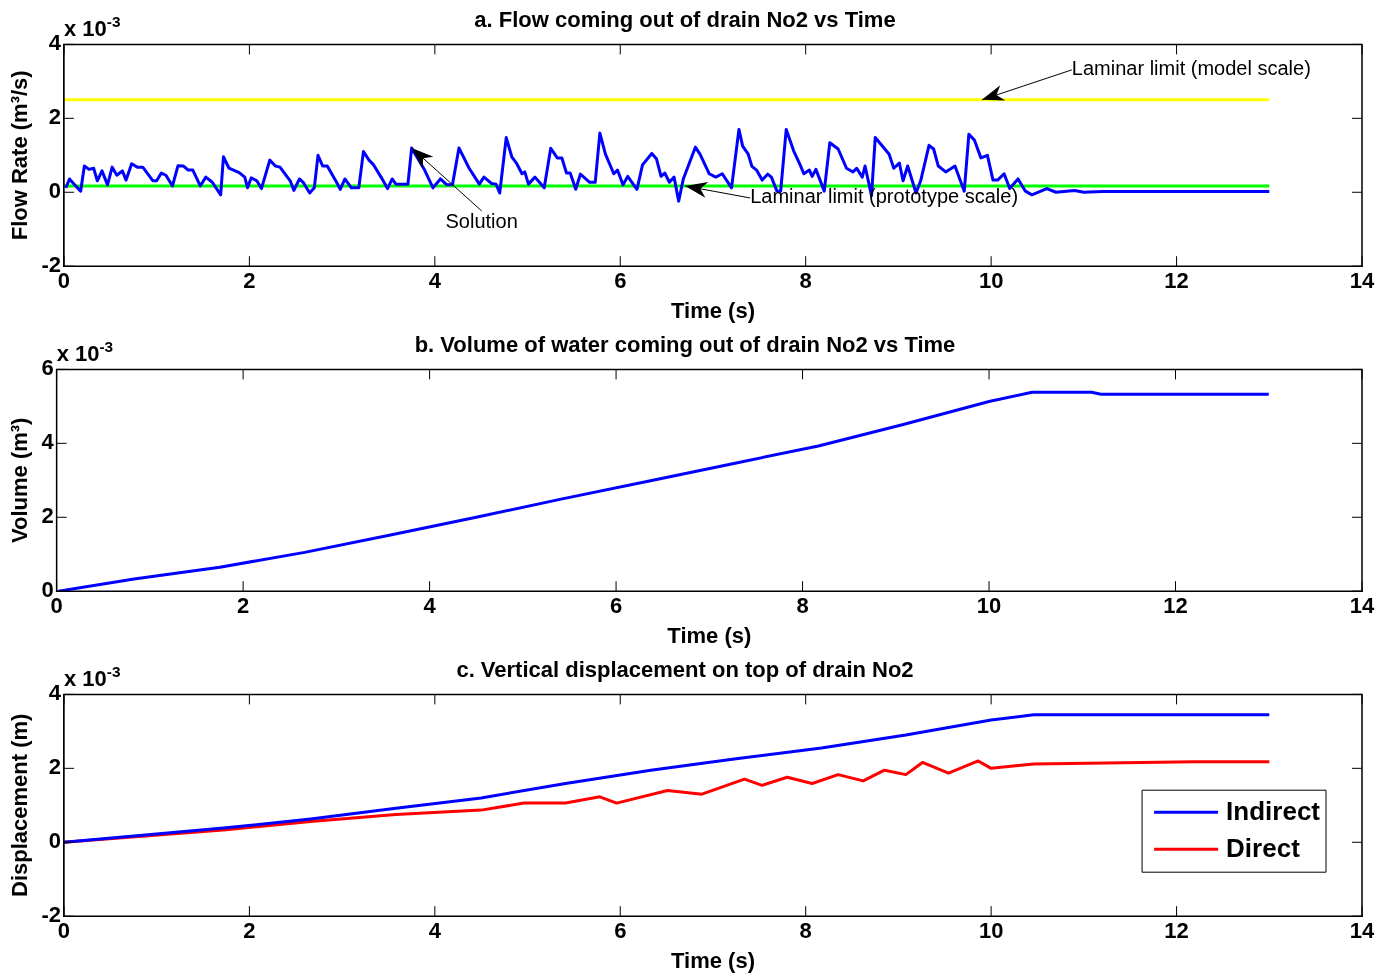 The width and height of the screenshot is (1380, 977). Describe the element at coordinates (47, 368) in the screenshot. I see `y-tick-label: 6` at that location.